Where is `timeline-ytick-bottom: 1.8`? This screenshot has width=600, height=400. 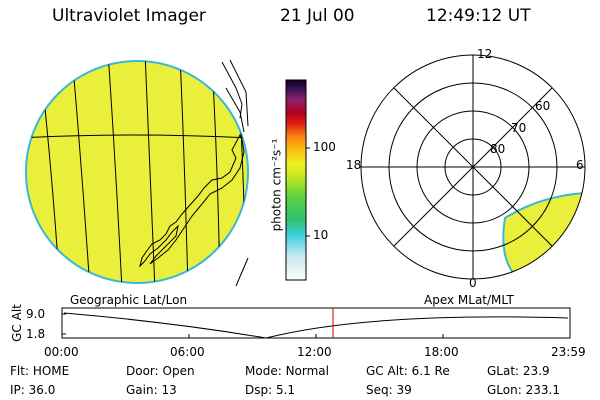 timeline-ytick-bottom: 1.8 is located at coordinates (36, 334).